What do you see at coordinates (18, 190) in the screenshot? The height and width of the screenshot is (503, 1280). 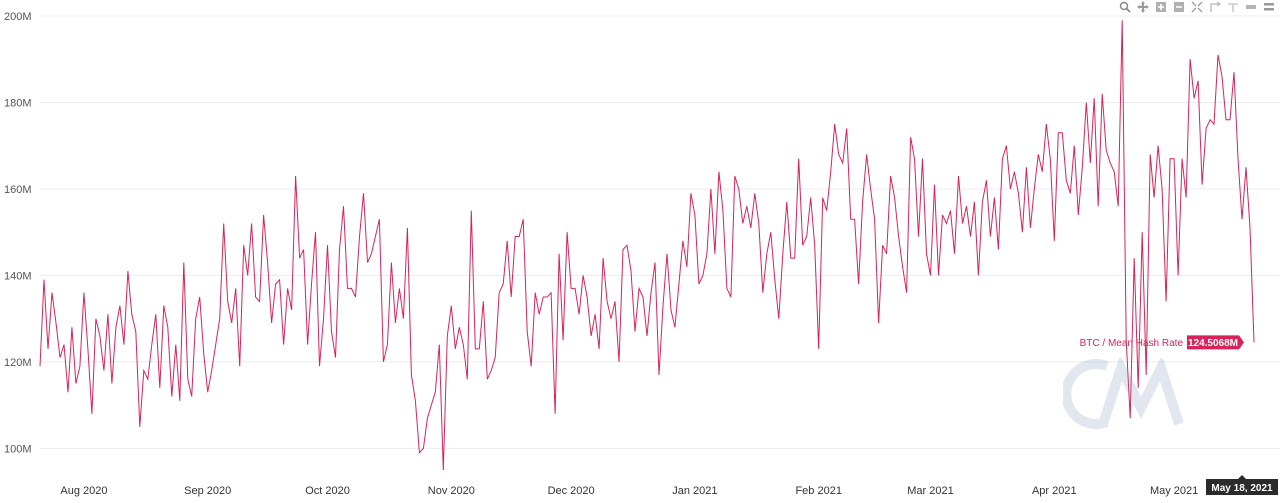 I see `y-tick-label: 160M` at bounding box center [18, 190].